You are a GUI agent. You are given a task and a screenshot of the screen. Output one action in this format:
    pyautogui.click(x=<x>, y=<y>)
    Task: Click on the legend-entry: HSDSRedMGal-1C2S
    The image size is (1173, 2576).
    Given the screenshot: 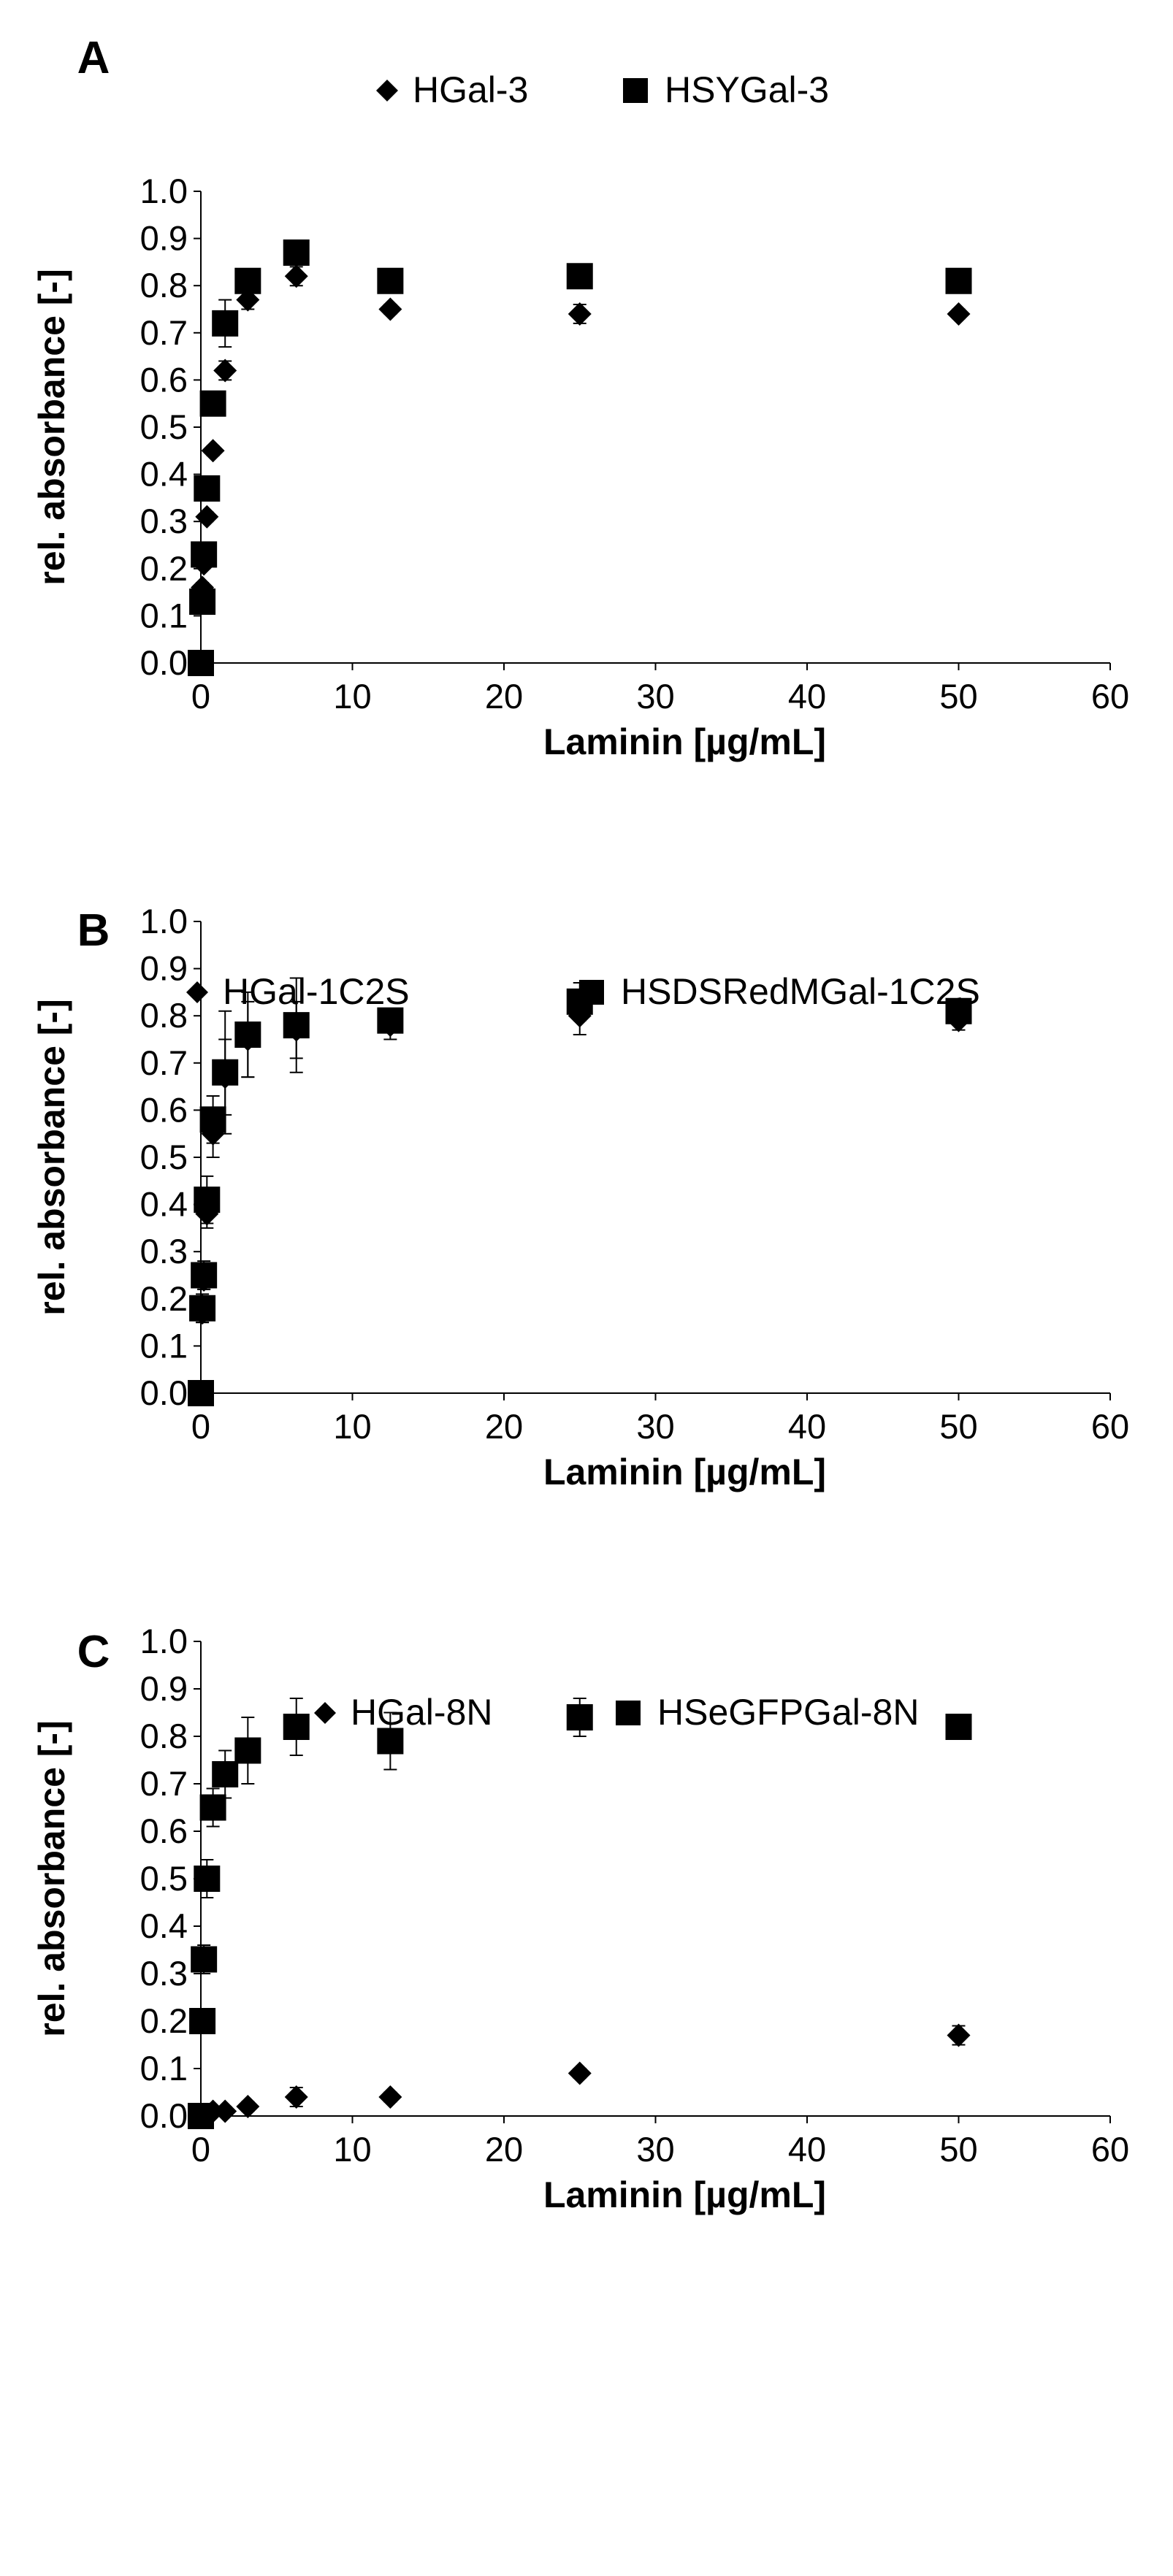 What is the action you would take?
    pyautogui.click(x=800, y=991)
    